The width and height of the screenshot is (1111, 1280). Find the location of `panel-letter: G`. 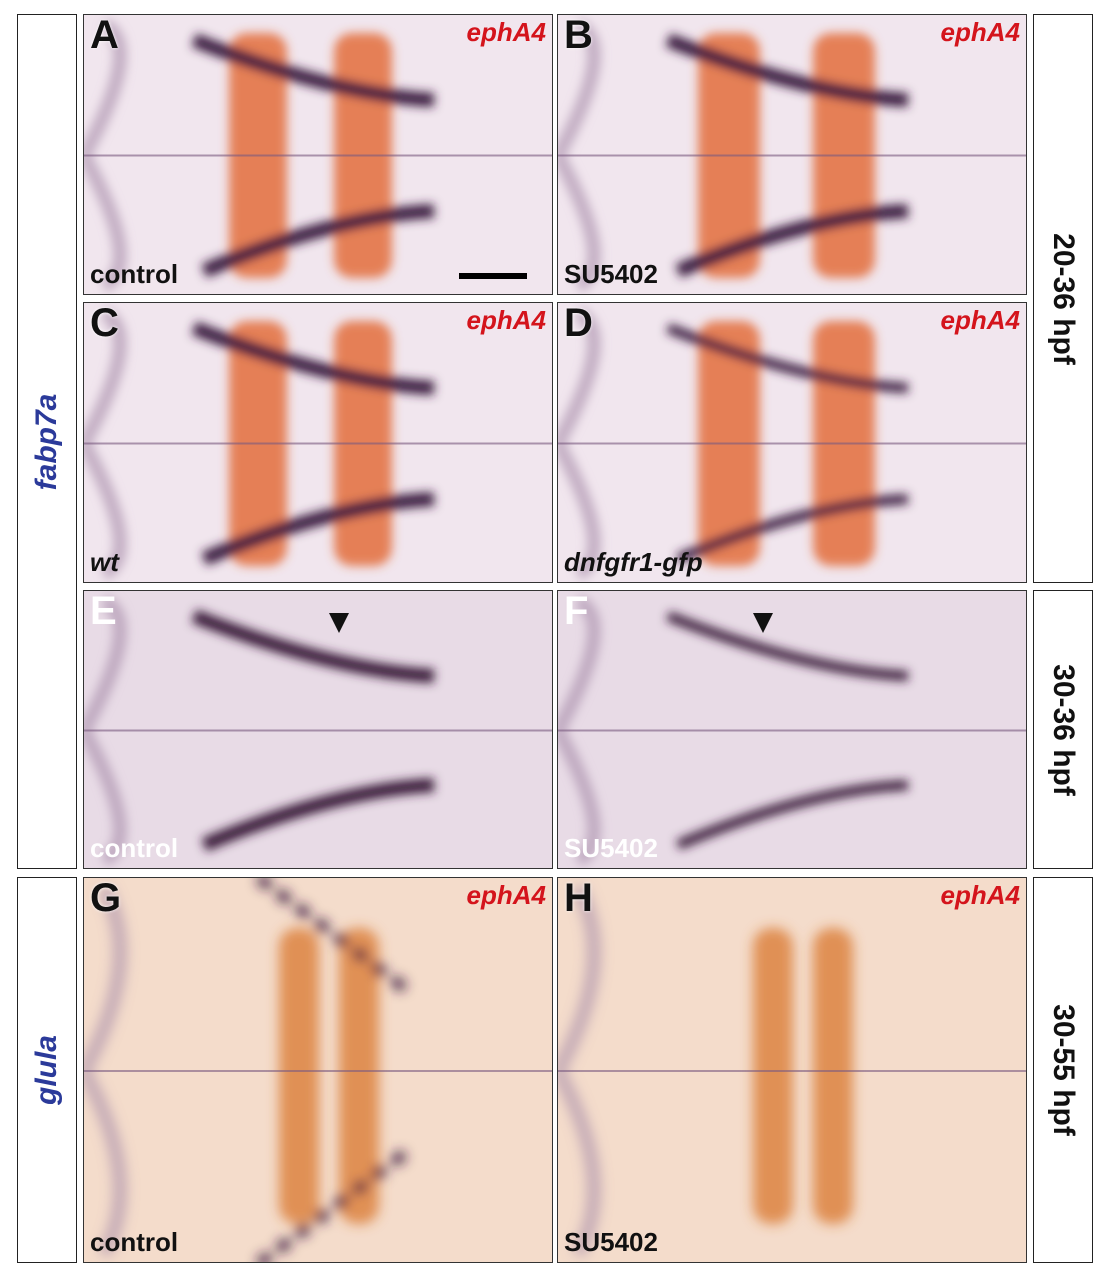

panel-letter: G is located at coordinates (106, 898).